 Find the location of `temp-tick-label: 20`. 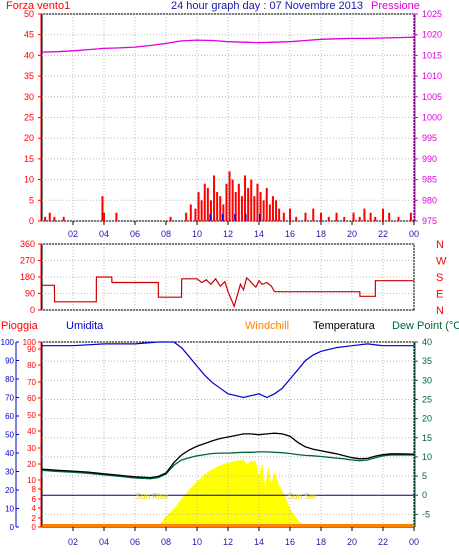

temp-tick-label: 20 is located at coordinates (427, 419).